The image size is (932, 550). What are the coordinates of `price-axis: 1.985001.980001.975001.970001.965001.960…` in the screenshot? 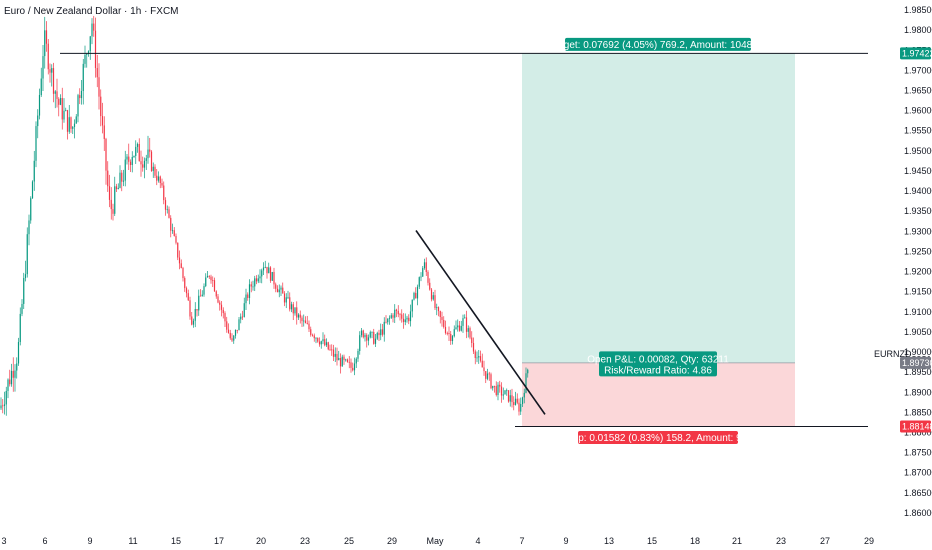 It's located at (901, 275).